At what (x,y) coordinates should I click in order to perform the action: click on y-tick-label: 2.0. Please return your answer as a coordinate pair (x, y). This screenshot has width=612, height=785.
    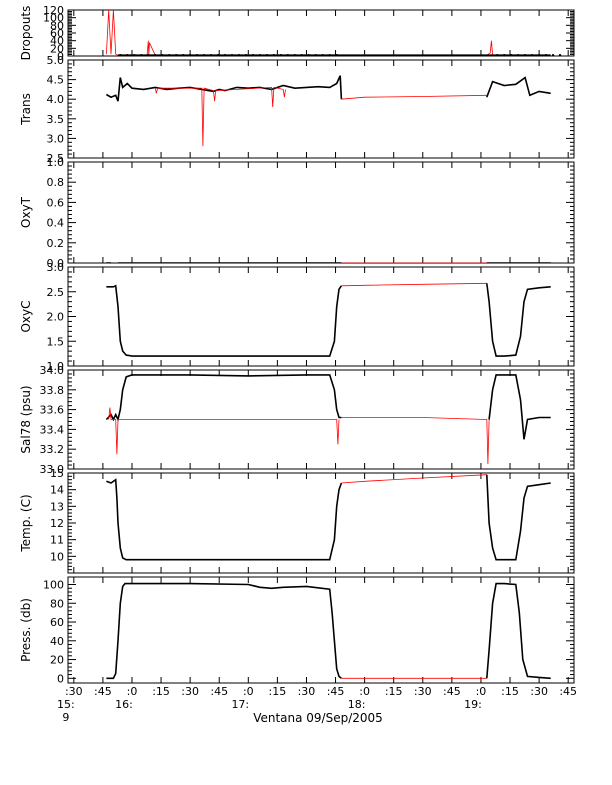
    Looking at the image, I should click on (56, 317).